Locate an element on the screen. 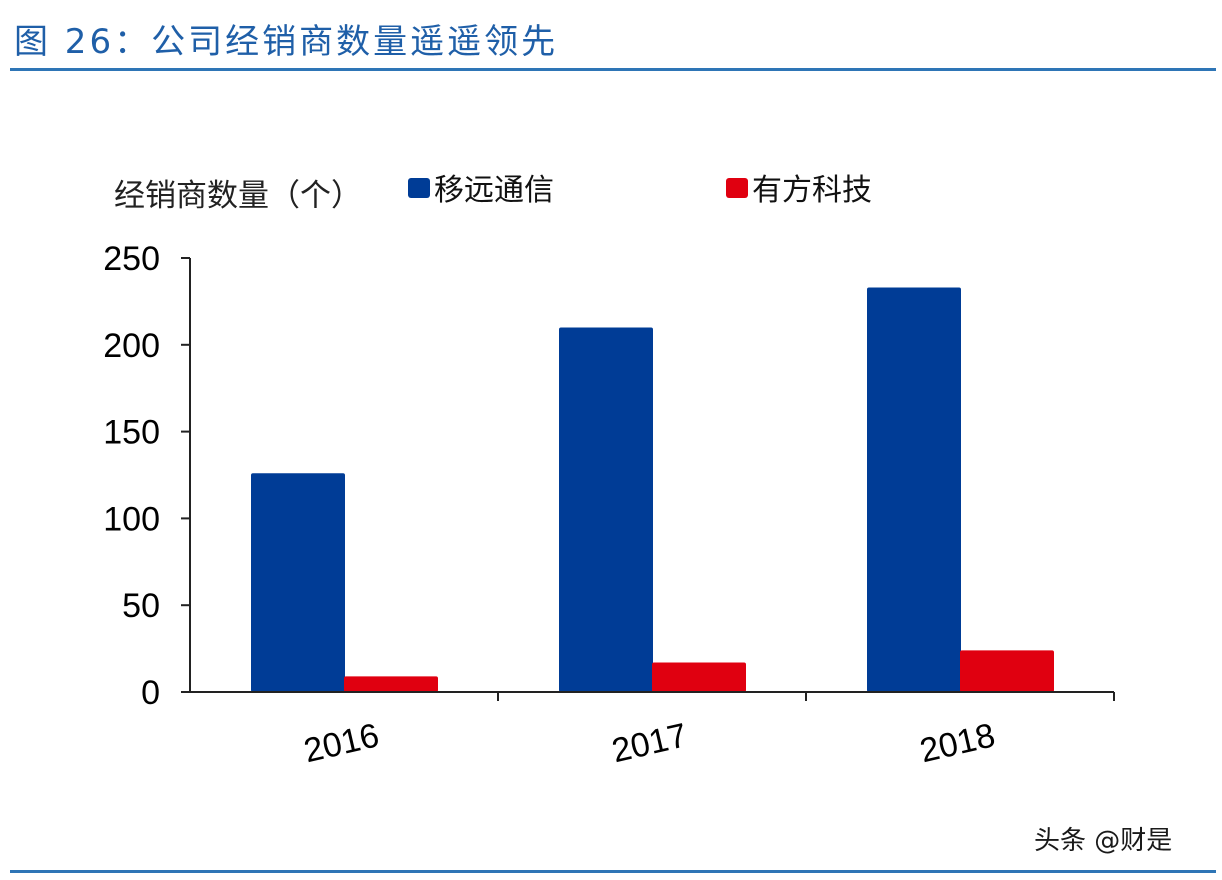 This screenshot has width=1222, height=880. bar-quectel-2017 is located at coordinates (606, 509).